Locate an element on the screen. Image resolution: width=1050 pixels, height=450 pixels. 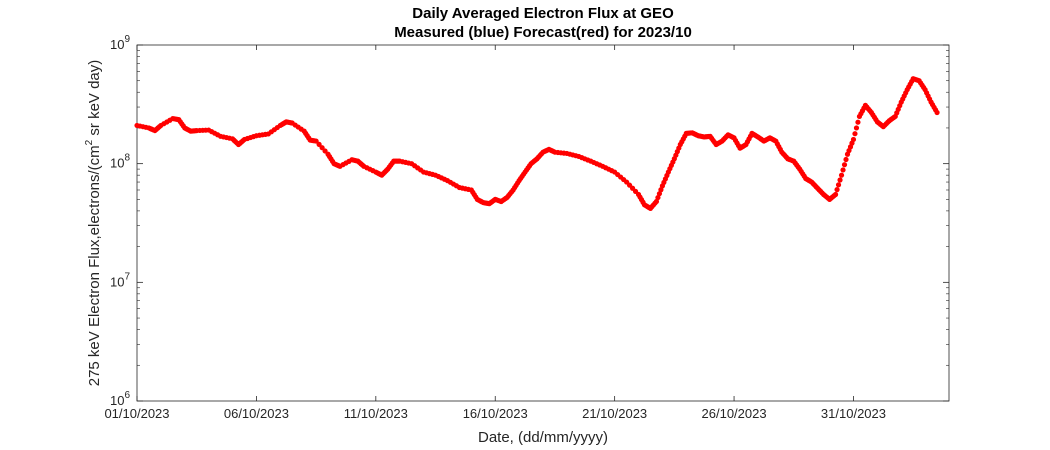
y-tick-exponent: 9 is located at coordinates (127, 39).